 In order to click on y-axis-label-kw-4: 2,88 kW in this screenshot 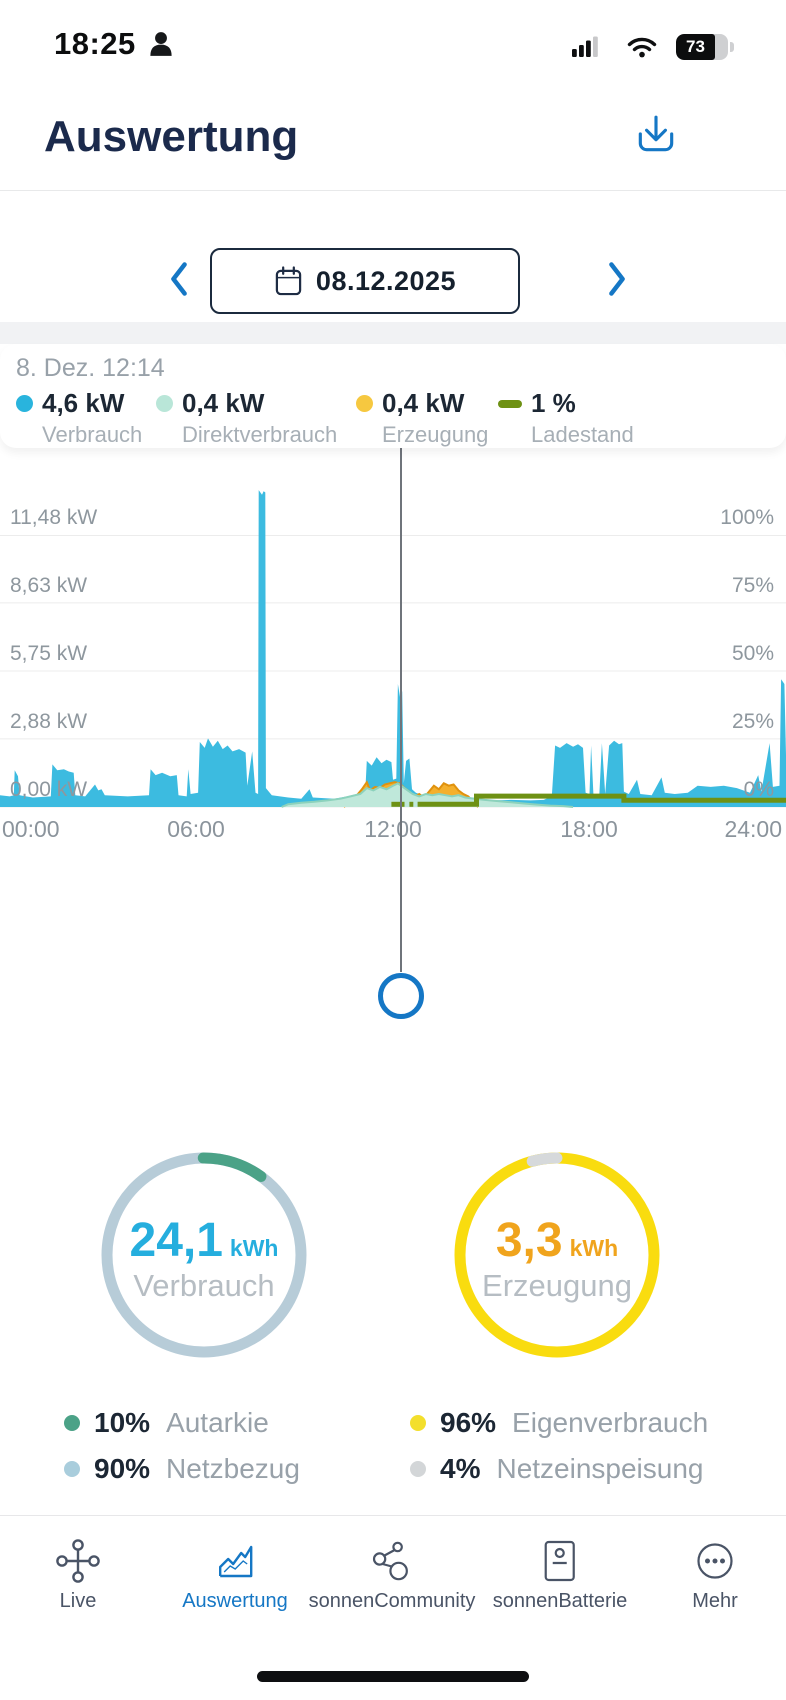, I will do `click(49, 721)`.